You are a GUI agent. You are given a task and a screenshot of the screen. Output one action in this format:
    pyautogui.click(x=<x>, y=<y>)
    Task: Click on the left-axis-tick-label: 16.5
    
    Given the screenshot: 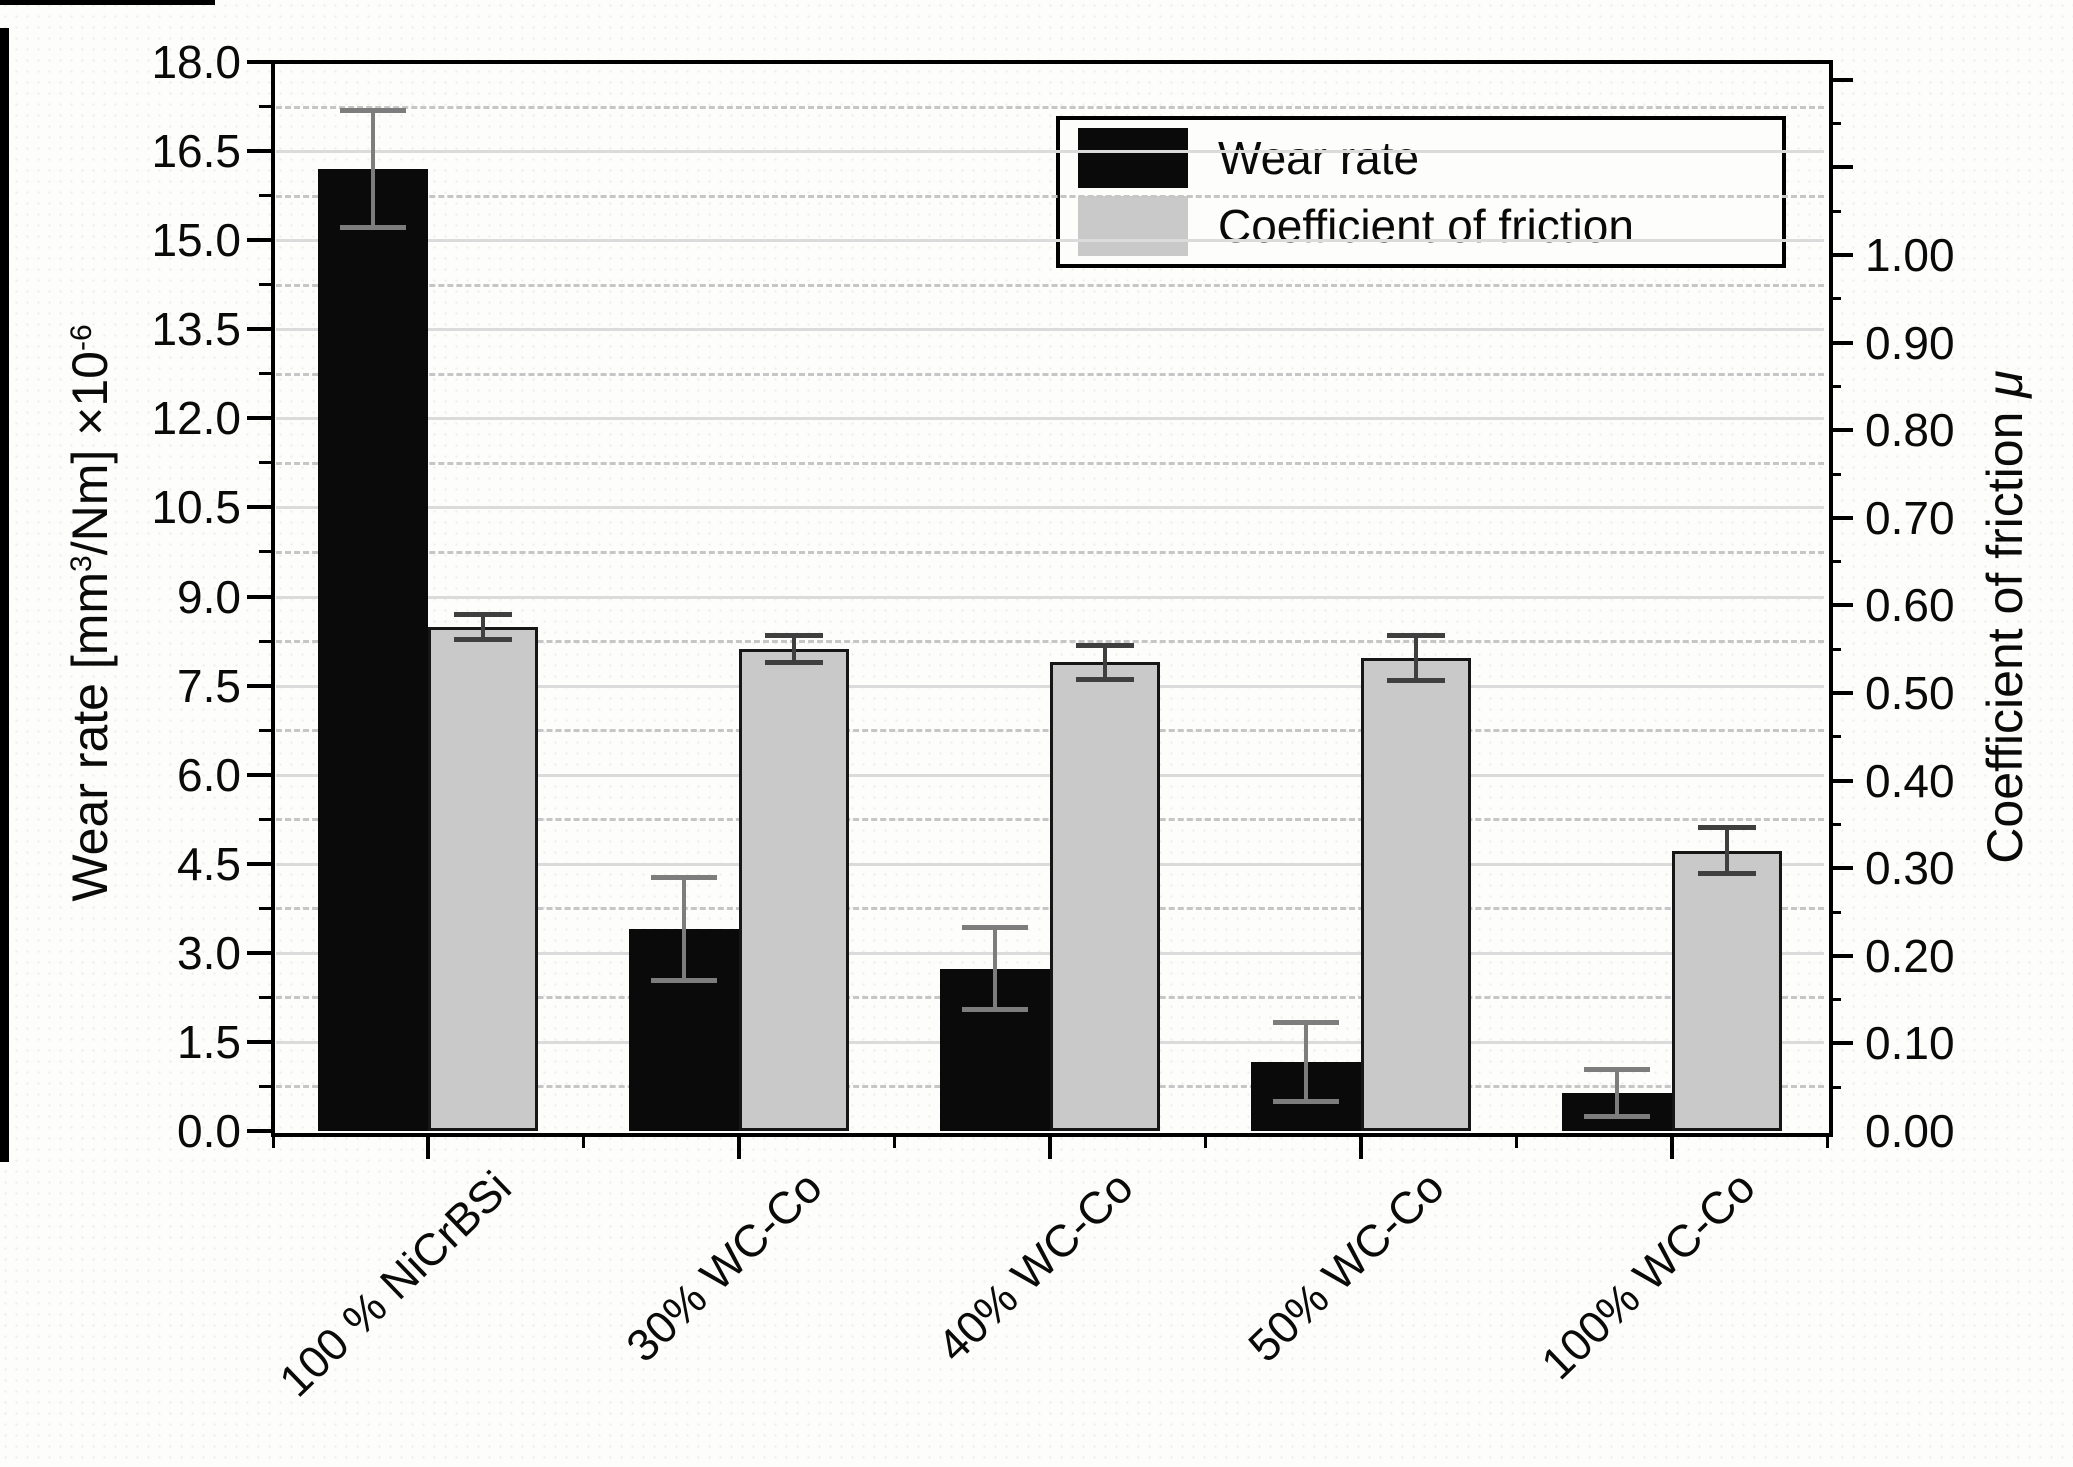 What is the action you would take?
    pyautogui.click(x=196, y=151)
    